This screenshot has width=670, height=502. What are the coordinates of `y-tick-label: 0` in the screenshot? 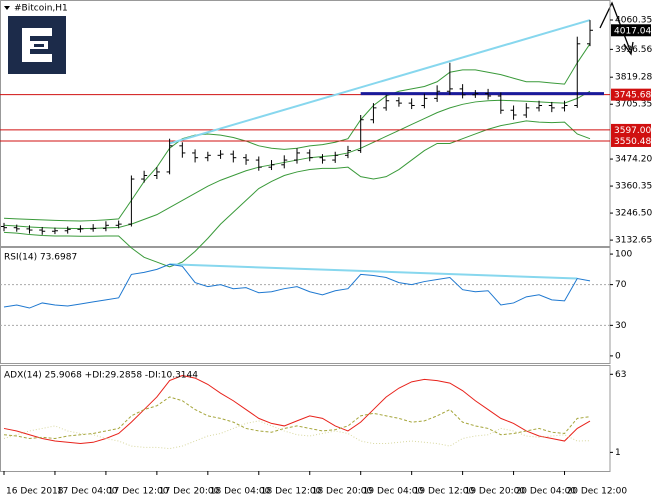 It's located at (618, 356).